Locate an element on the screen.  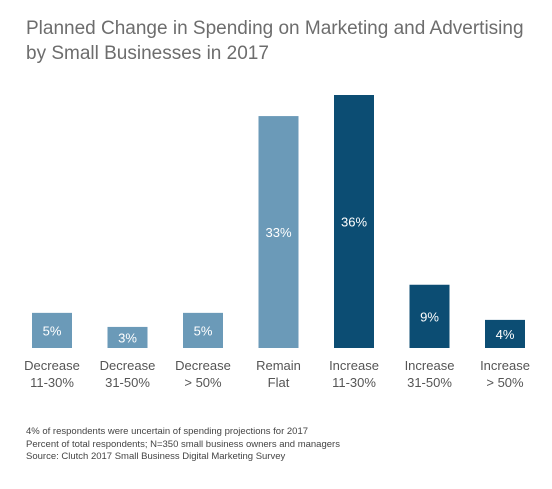
category-label-2-line-0: Decrease is located at coordinates (203, 365).